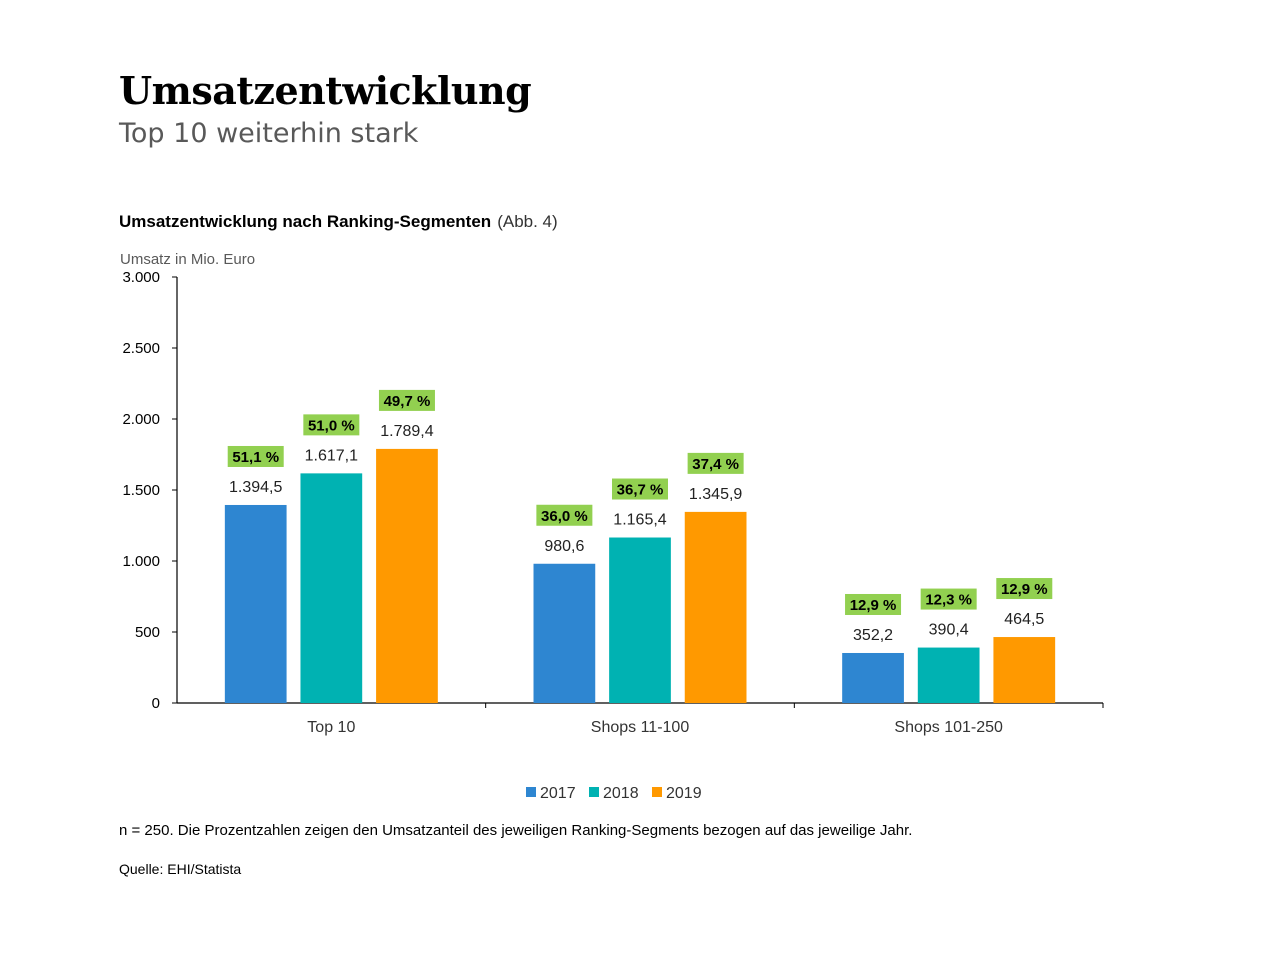 This screenshot has width=1280, height=964. I want to click on x-tick-label: Shops 101-250, so click(948, 727).